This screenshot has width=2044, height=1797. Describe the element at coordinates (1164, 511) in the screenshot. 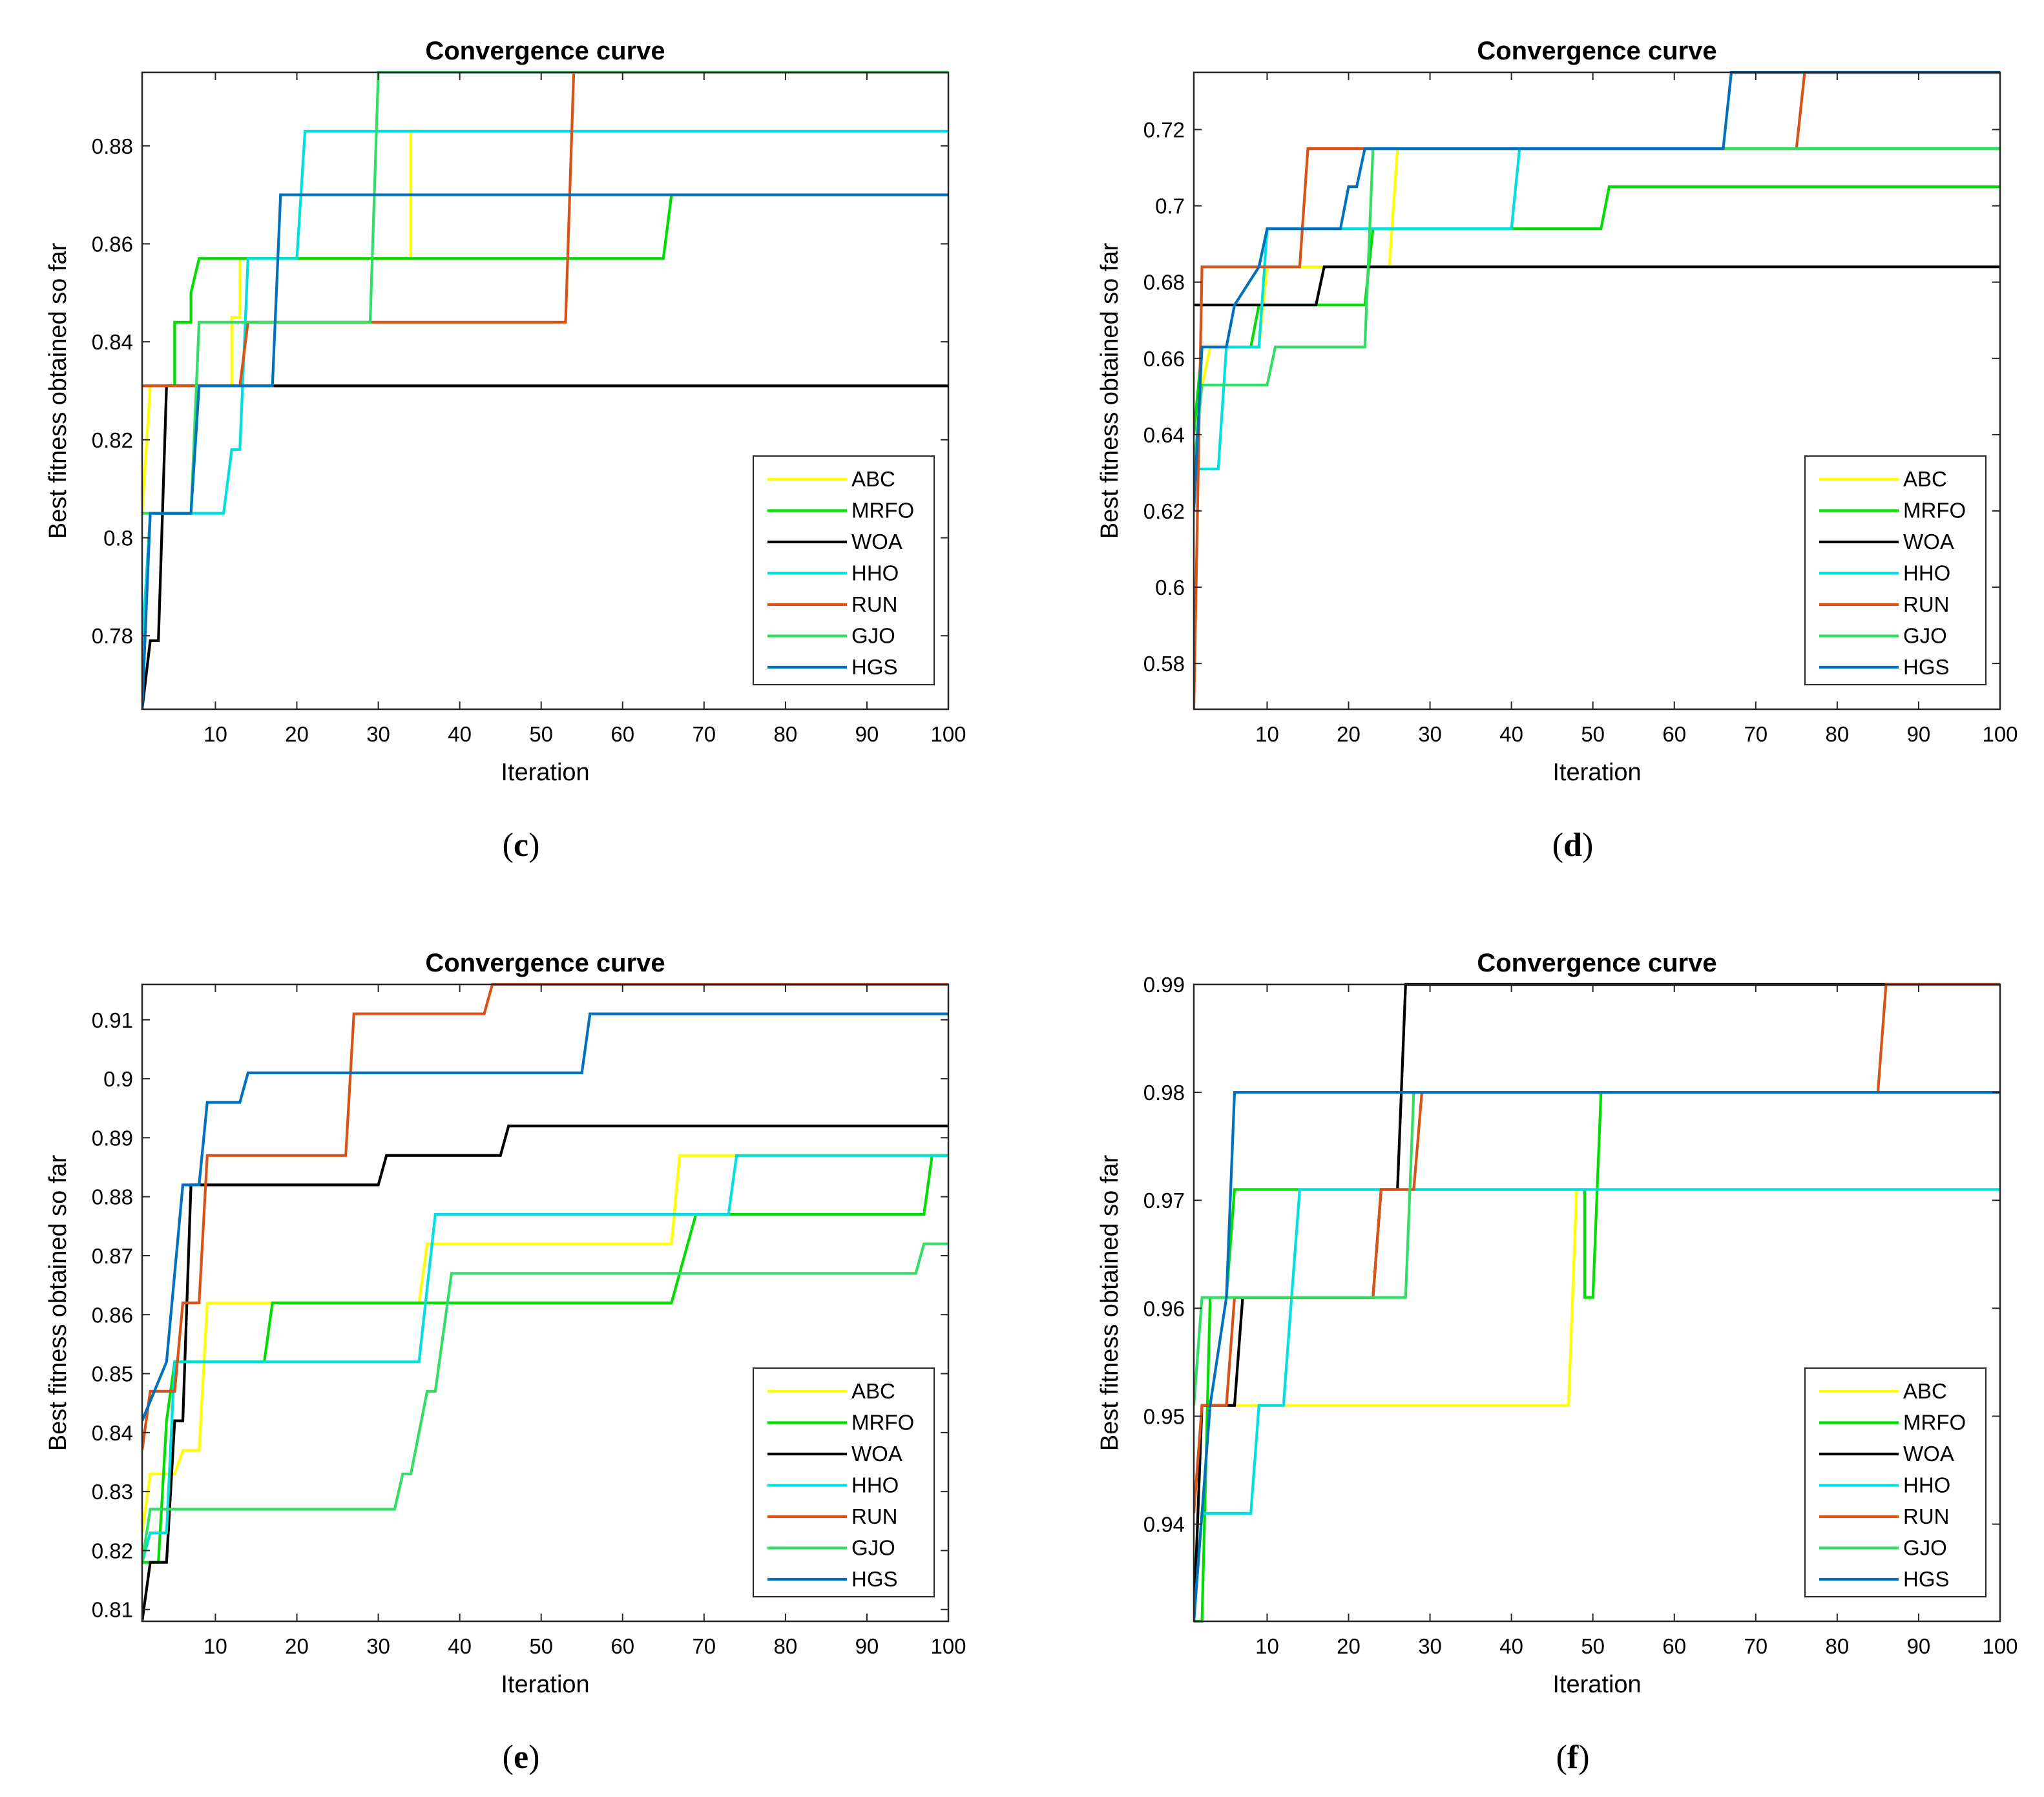

I see `y-tick-label: 0.62` at that location.